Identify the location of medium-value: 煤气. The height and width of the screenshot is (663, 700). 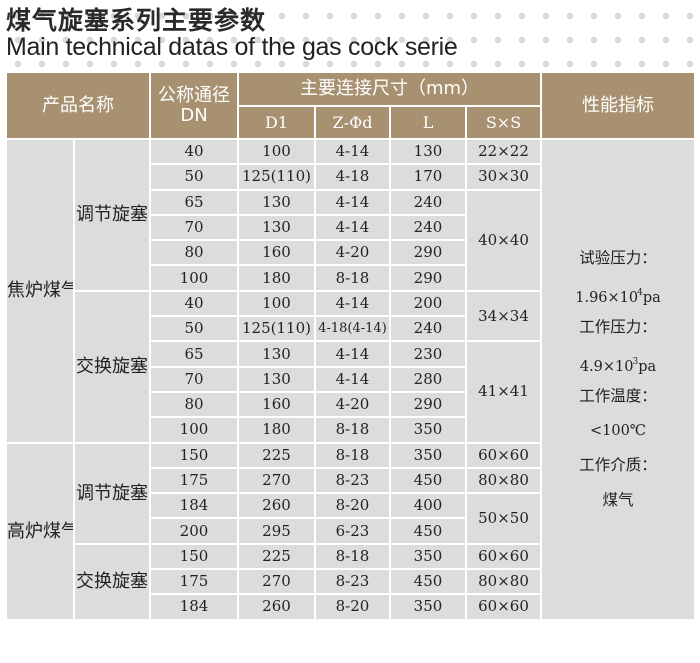
(618, 499).